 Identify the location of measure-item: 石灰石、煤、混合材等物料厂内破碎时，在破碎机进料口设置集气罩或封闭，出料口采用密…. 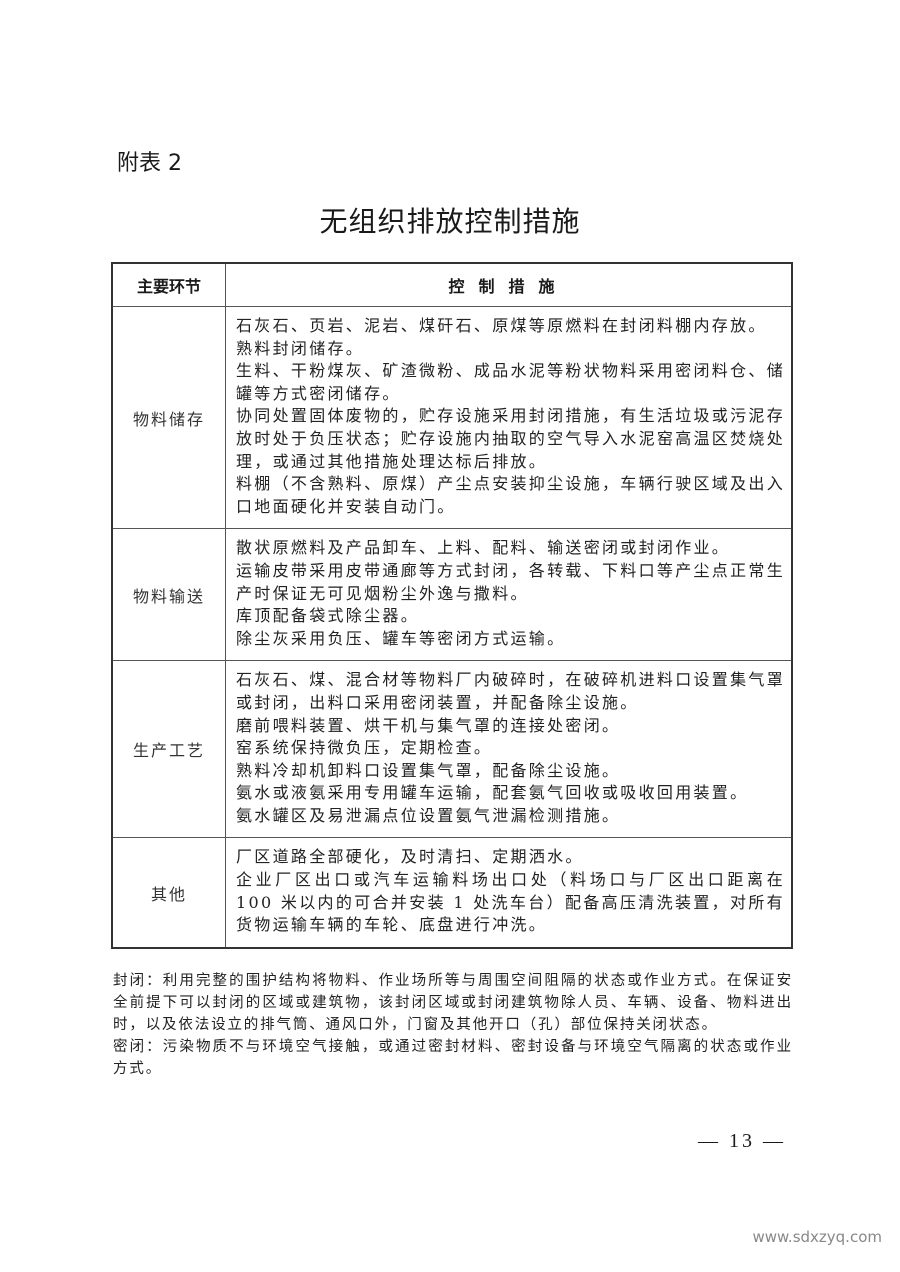
(511, 691).